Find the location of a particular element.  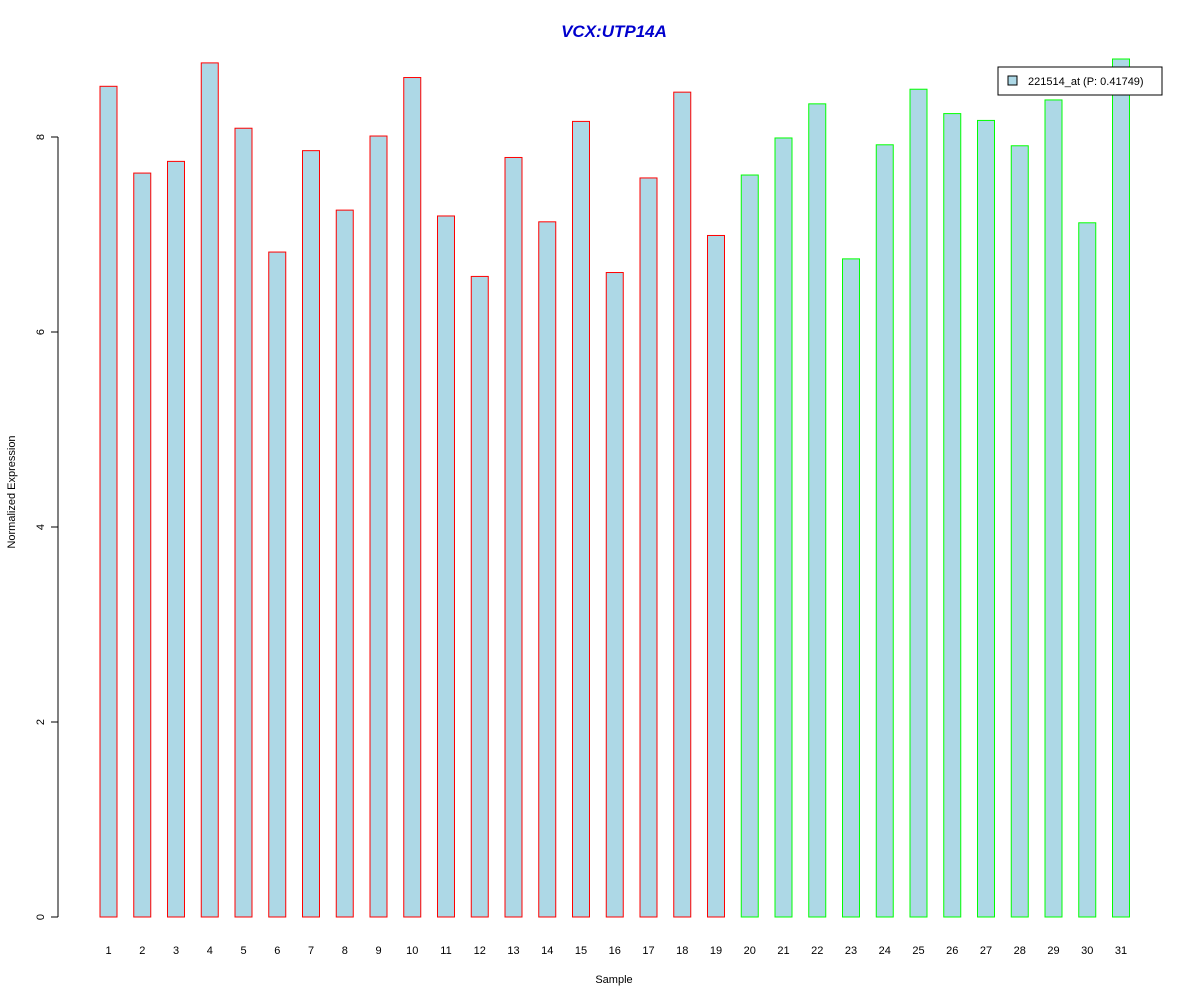

x-tick-label: 30 is located at coordinates (1087, 951).